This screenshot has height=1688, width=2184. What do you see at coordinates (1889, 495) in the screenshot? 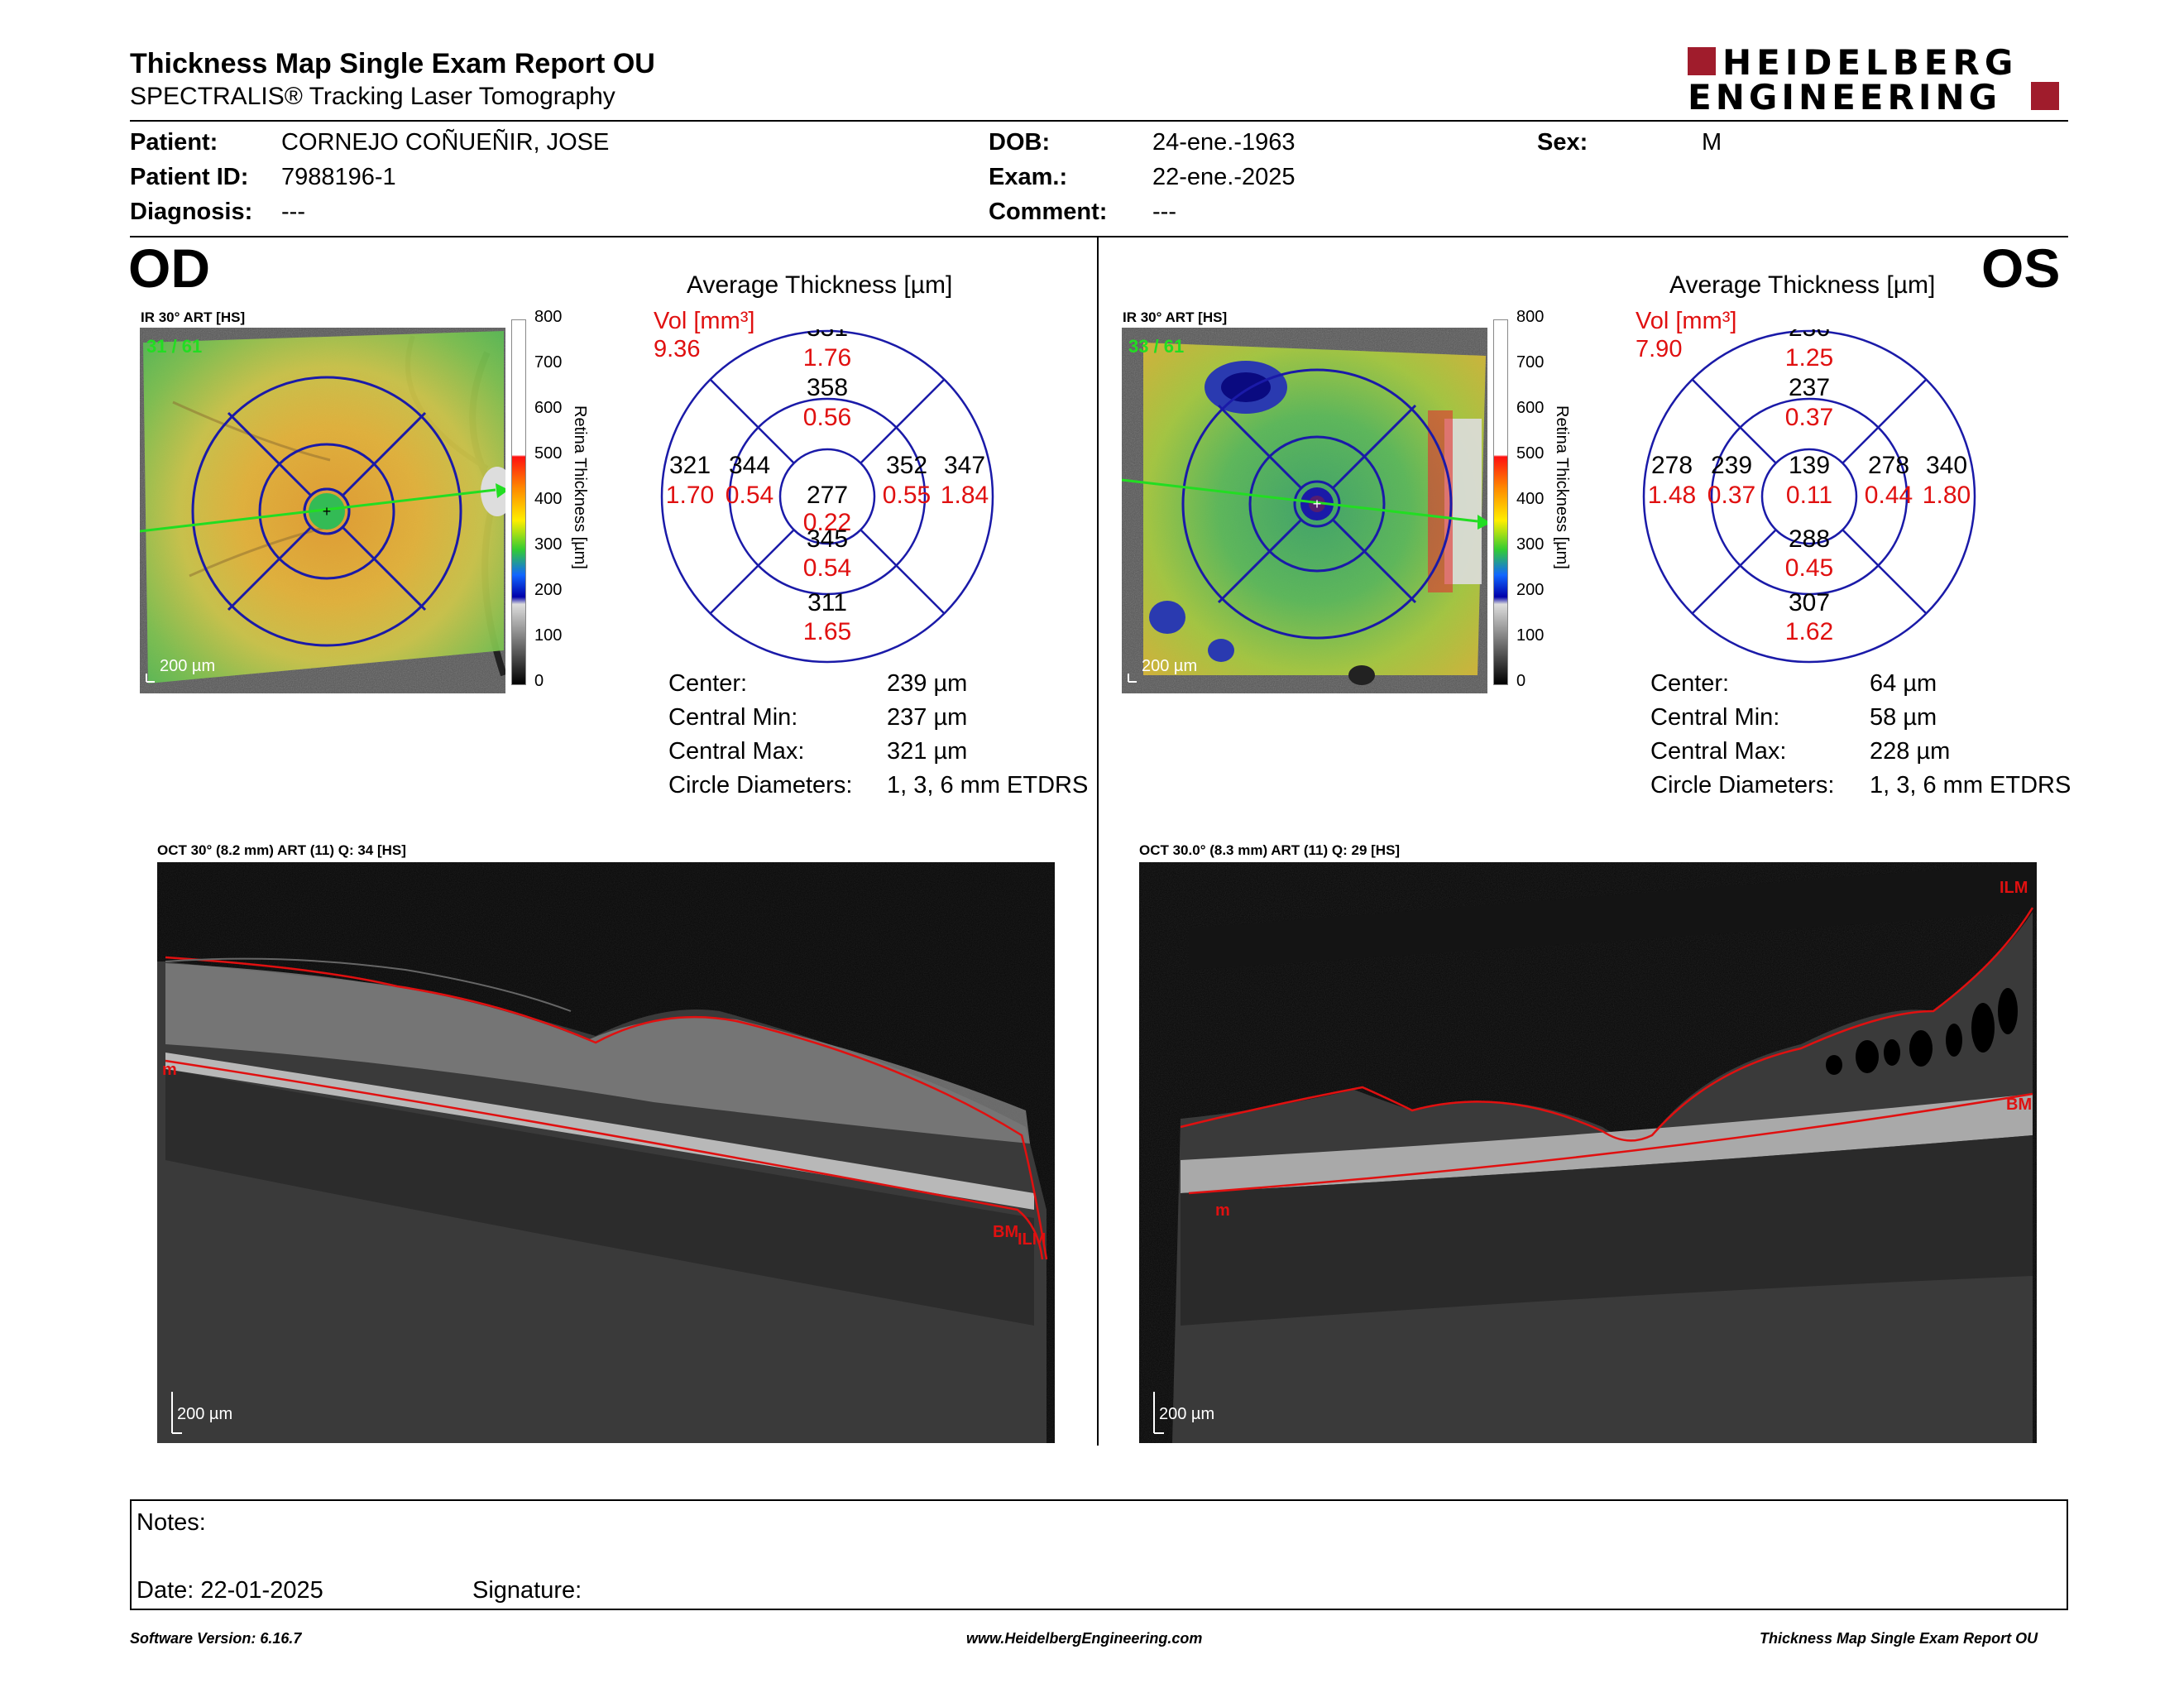
I see `svg-text: 0.44` at bounding box center [1889, 495].